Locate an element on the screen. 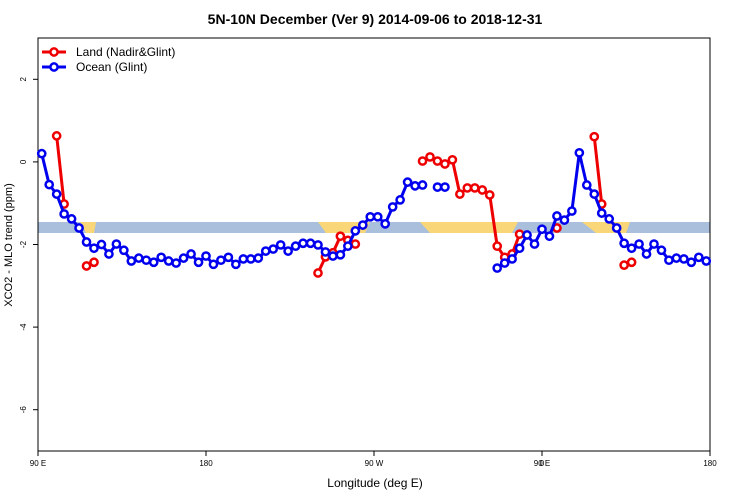 The image size is (750, 500). y-axis-label: XCO2 - MLO trend (ppm) is located at coordinates (9, 244).